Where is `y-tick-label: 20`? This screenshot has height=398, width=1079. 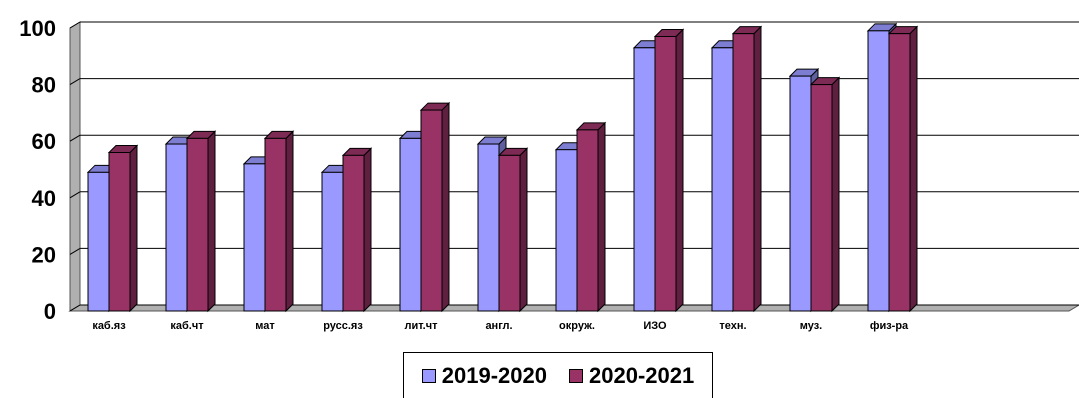 y-tick-label: 20 is located at coordinates (44, 254).